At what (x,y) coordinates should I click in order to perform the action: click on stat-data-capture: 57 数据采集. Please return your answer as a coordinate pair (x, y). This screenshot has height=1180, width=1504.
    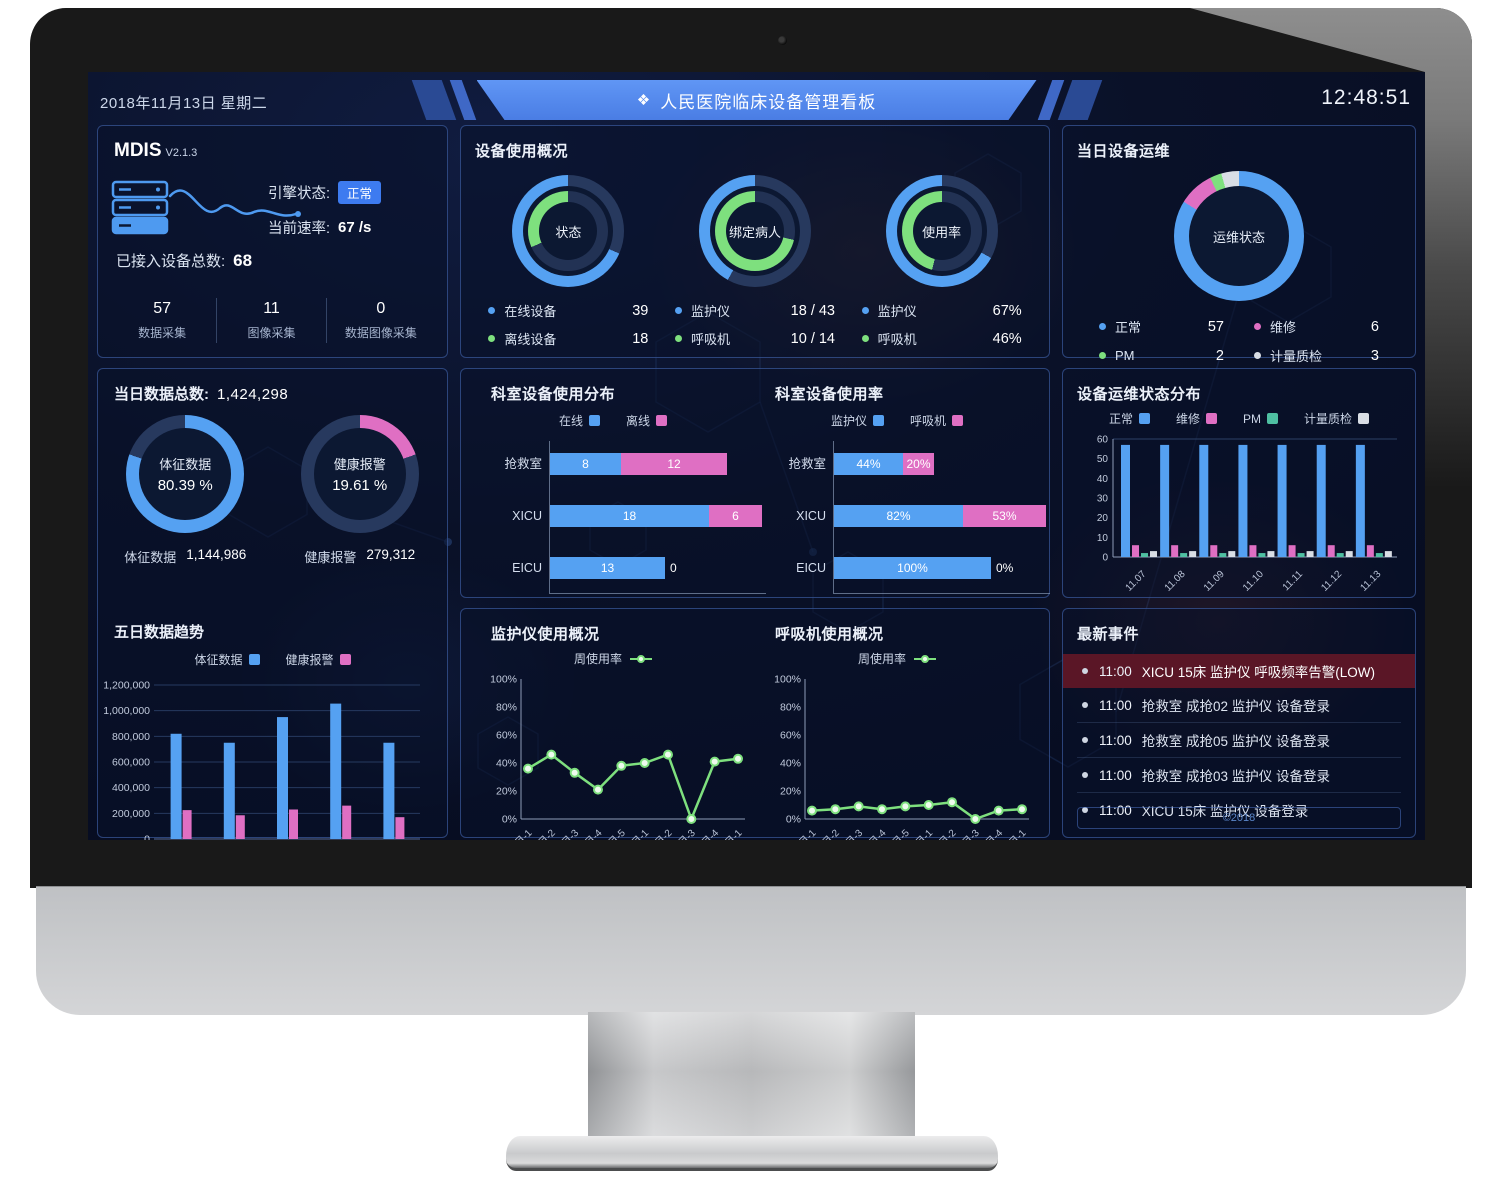
    Looking at the image, I should click on (162, 320).